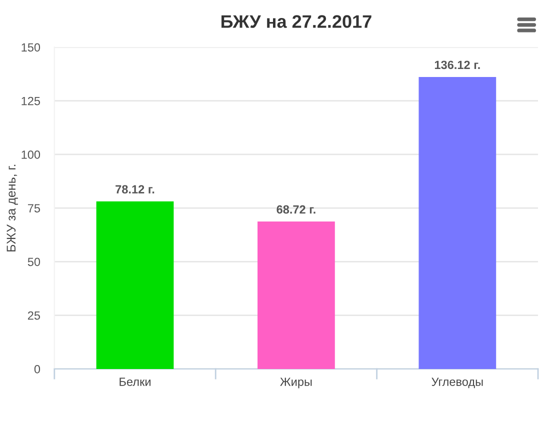  I want to click on y-axis-title: БЖУ за день, г., so click(12, 208).